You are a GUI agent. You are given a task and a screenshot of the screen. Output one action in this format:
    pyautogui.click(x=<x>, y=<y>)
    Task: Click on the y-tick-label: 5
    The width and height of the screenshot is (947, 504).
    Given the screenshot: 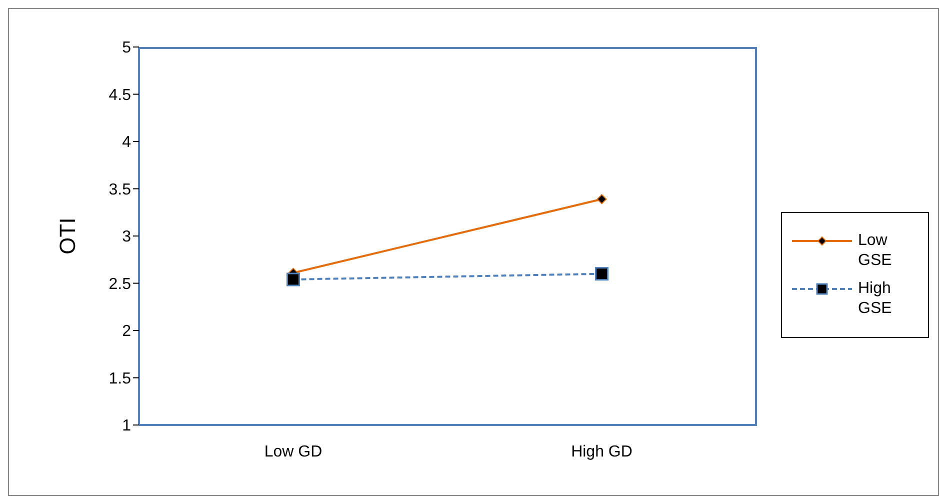 What is the action you would take?
    pyautogui.click(x=127, y=48)
    